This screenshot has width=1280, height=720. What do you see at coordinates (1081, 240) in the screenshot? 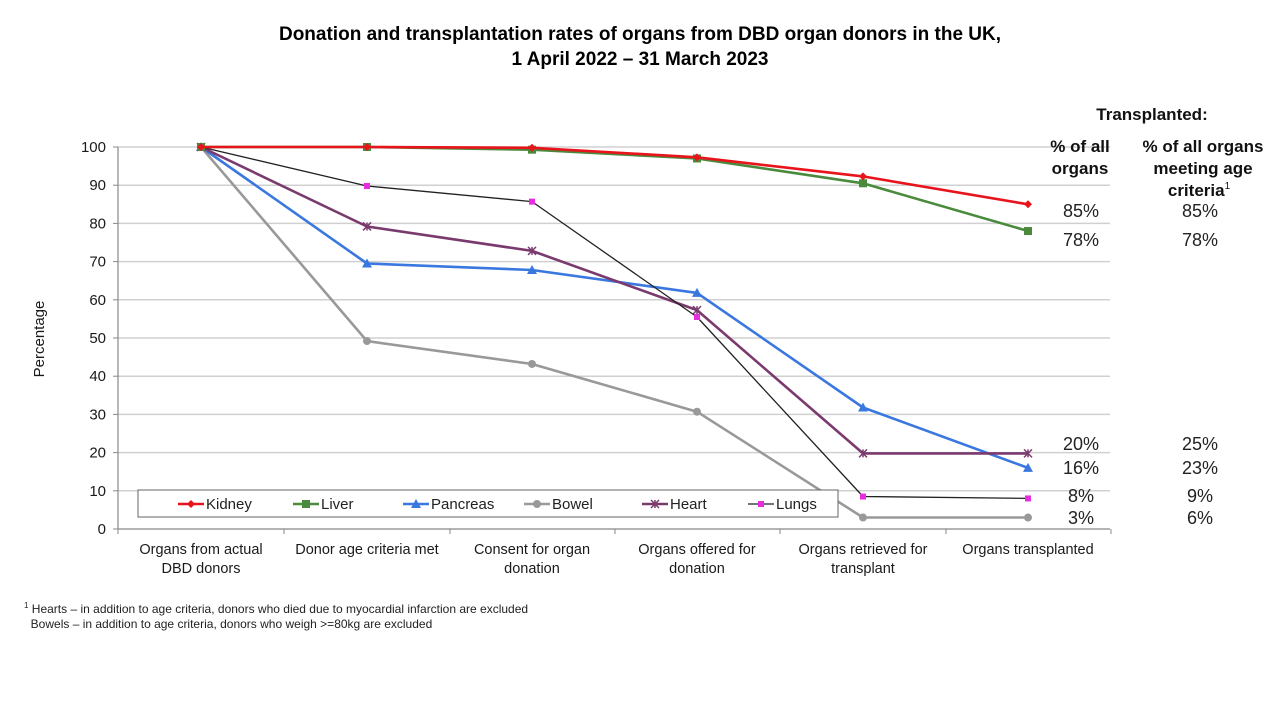
I see `value-all-organs: 78%` at bounding box center [1081, 240].